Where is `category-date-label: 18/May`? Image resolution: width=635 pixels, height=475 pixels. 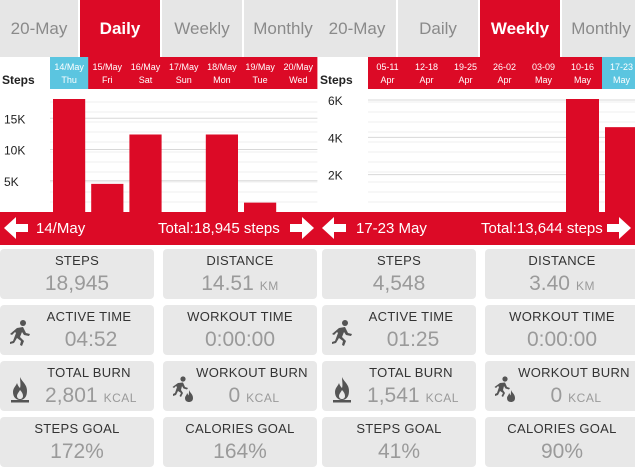
category-date-label: 18/May is located at coordinates (222, 67).